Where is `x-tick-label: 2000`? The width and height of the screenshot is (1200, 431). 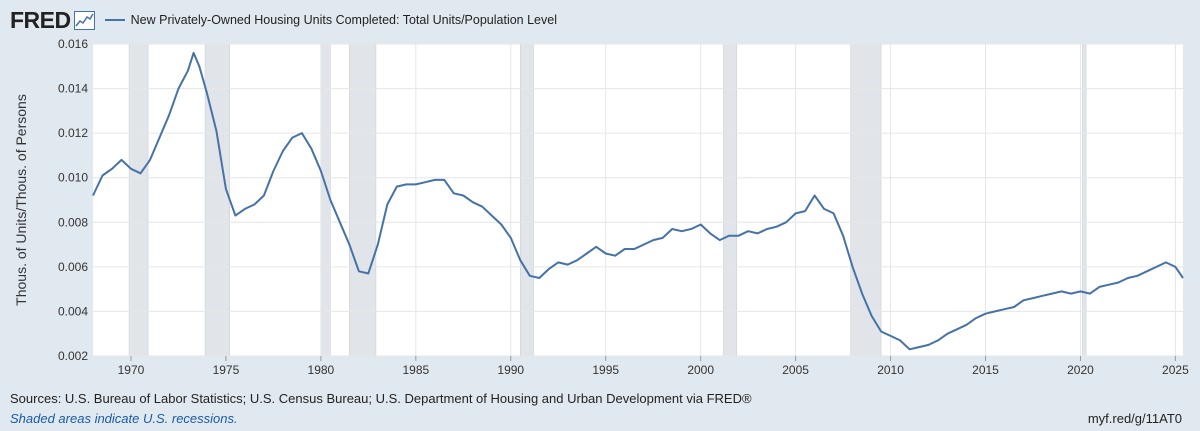 x-tick-label: 2000 is located at coordinates (700, 370).